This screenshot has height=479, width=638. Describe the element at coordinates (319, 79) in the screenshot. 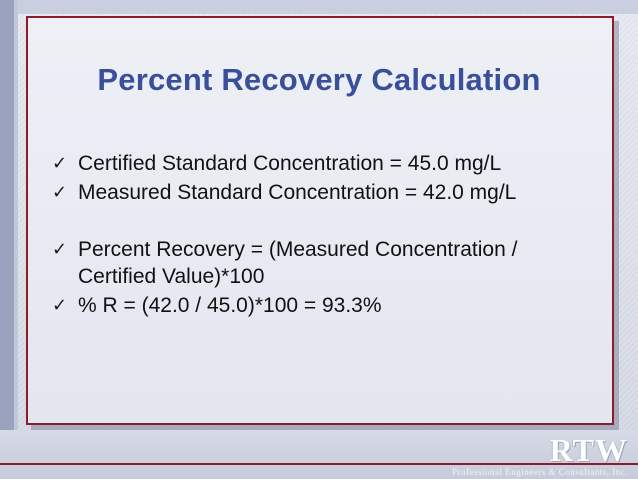

I see `slide-title: Percent Recovery Calculation` at that location.